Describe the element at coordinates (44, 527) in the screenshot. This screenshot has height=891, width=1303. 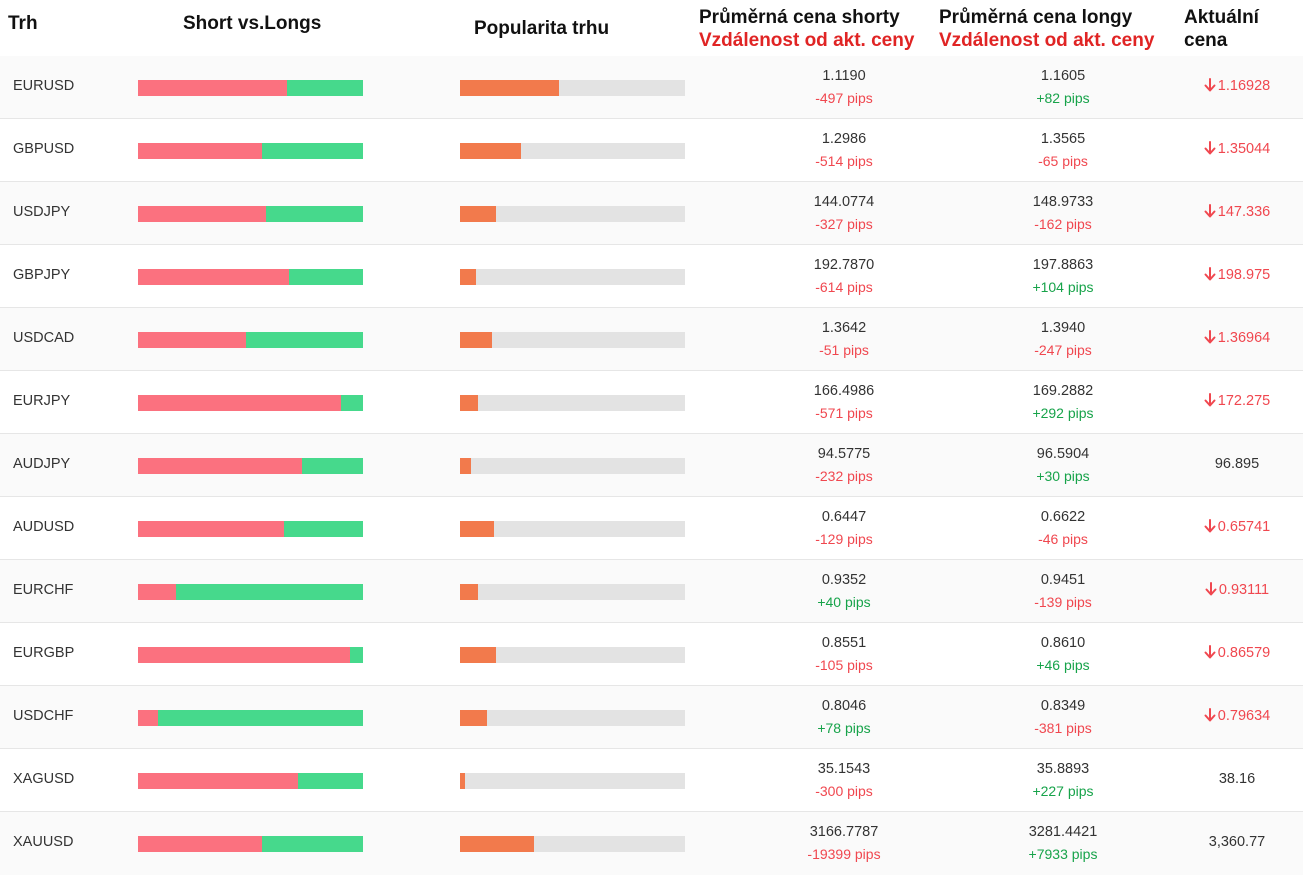
I see `market-symbol: AUDUSD` at that location.